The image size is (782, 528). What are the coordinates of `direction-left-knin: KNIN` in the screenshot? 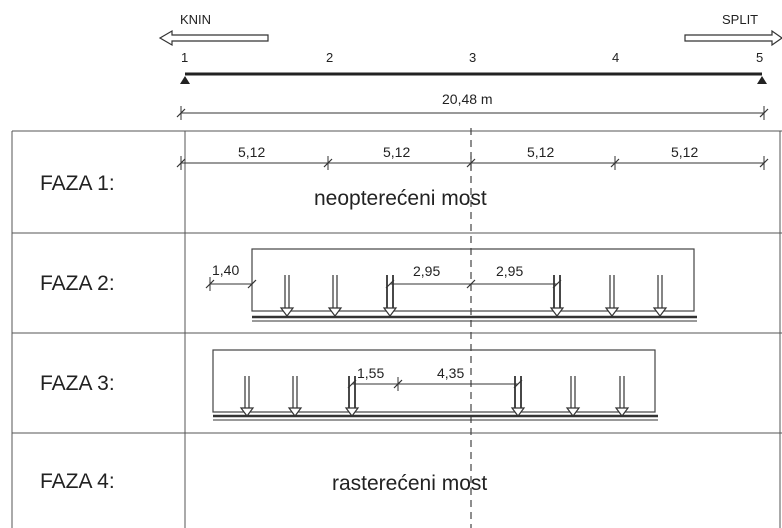 It's located at (213, 29).